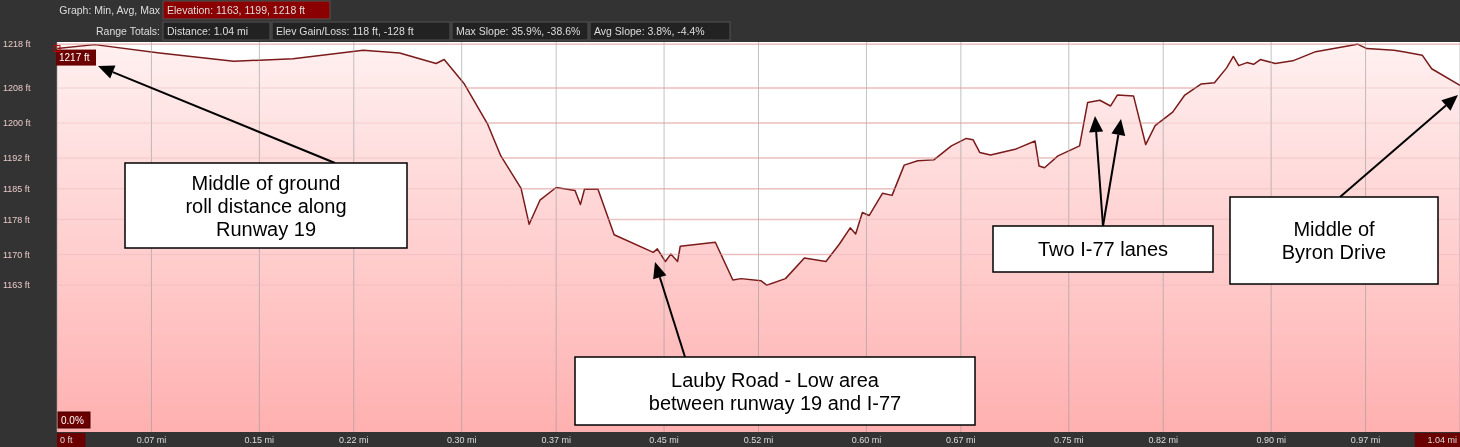 Image resolution: width=1460 pixels, height=447 pixels. Describe the element at coordinates (1271, 440) in the screenshot. I see `x-tick-label: 0.90 mi` at that location.